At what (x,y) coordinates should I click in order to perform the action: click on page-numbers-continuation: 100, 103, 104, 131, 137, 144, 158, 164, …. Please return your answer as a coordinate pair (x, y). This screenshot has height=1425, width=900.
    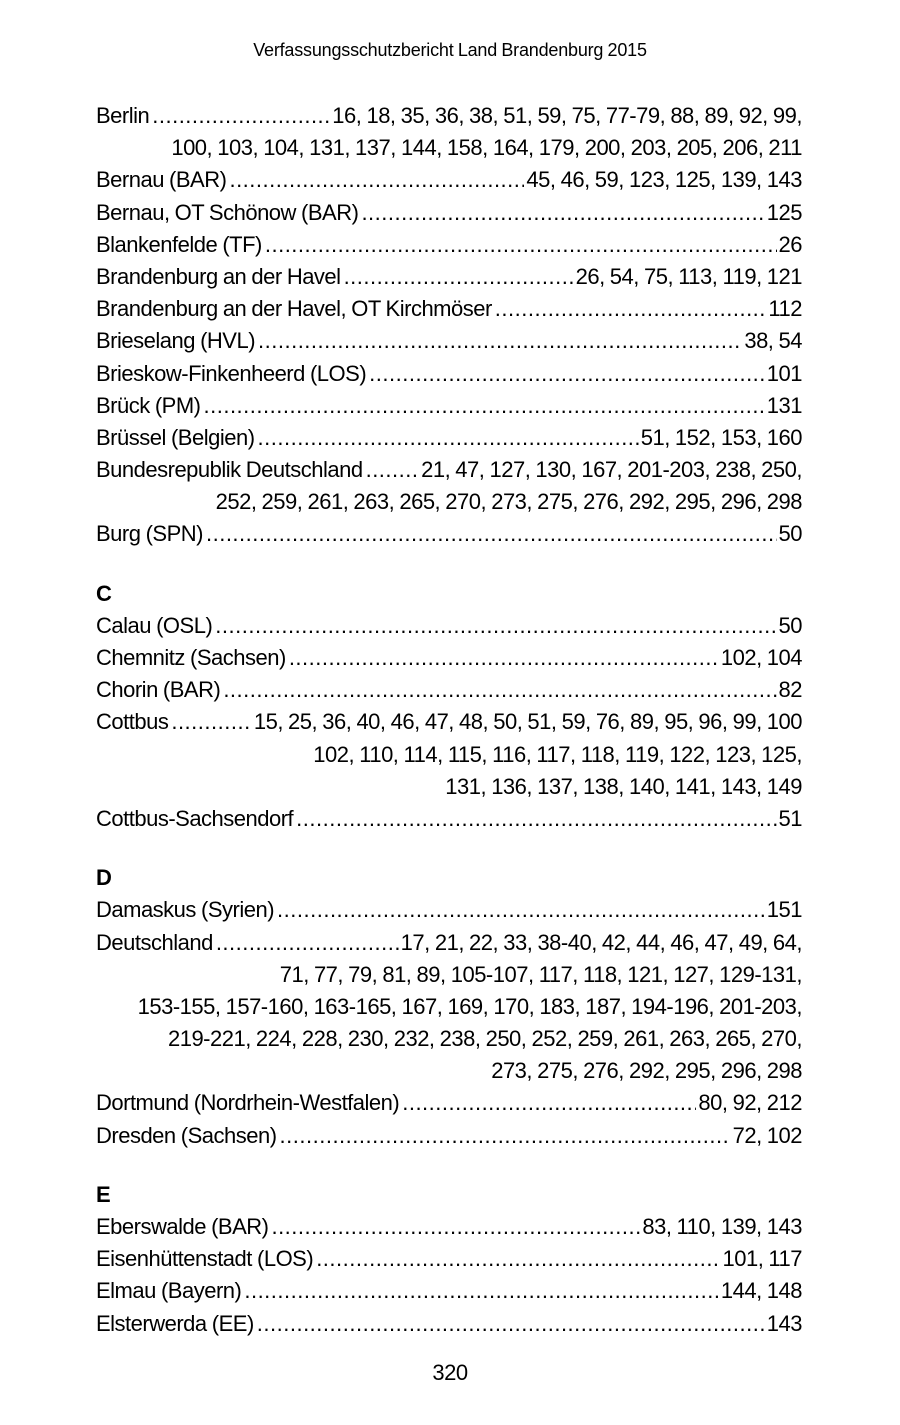
    Looking at the image, I should click on (486, 148).